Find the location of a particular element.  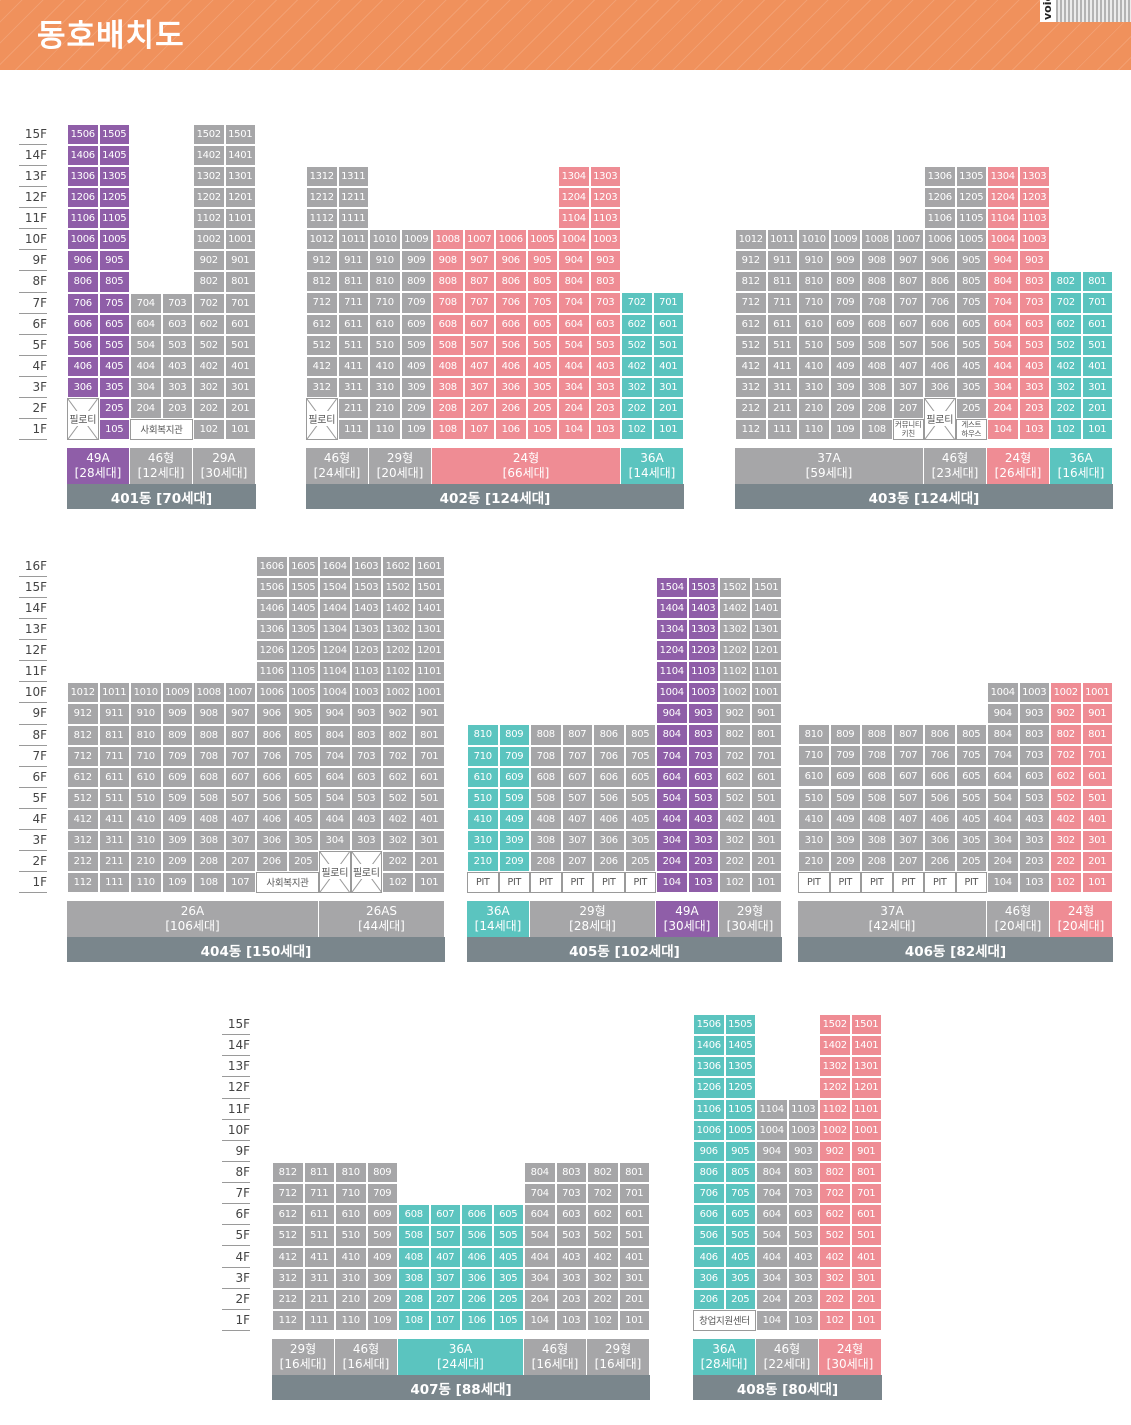

unit-cell: 707 is located at coordinates (908, 756).